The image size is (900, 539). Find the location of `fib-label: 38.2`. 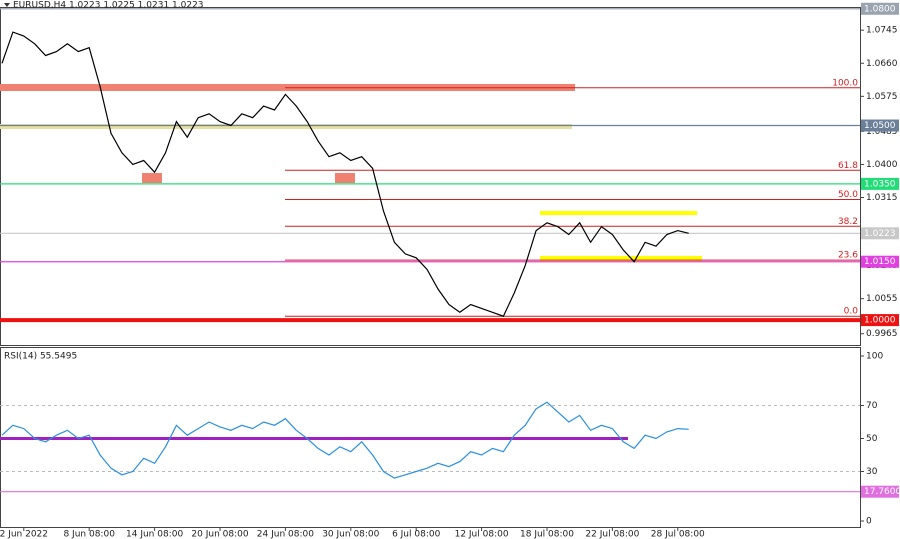

fib-label: 38.2 is located at coordinates (848, 222).